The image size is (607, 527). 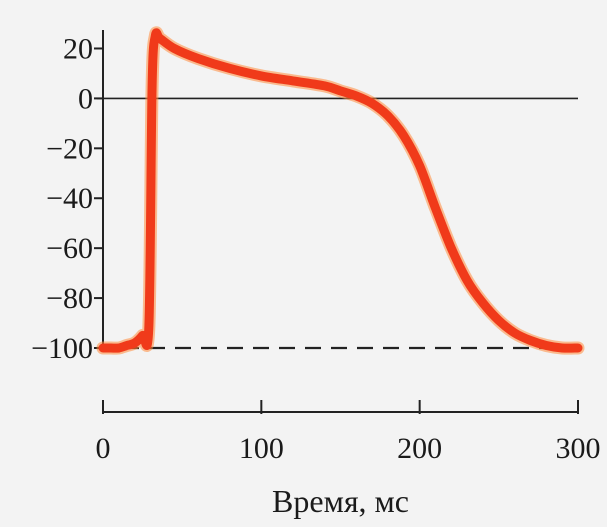 What do you see at coordinates (103, 448) in the screenshot?
I see `x-tick-label: 0` at bounding box center [103, 448].